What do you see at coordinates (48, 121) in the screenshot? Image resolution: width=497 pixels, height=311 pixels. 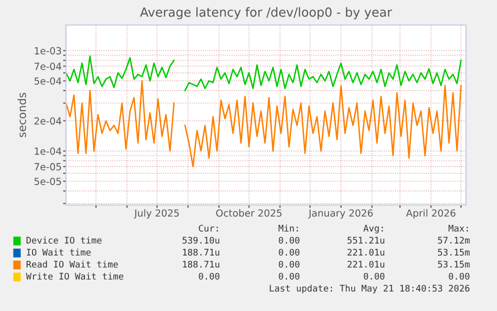 I see `y-tick-label: 2e-04` at bounding box center [48, 121].